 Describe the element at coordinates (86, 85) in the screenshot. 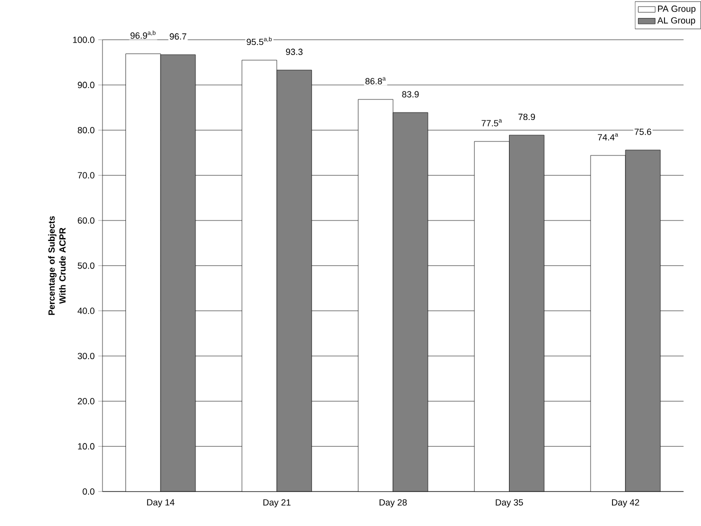

I see `y-tick-label: 90.0` at that location.